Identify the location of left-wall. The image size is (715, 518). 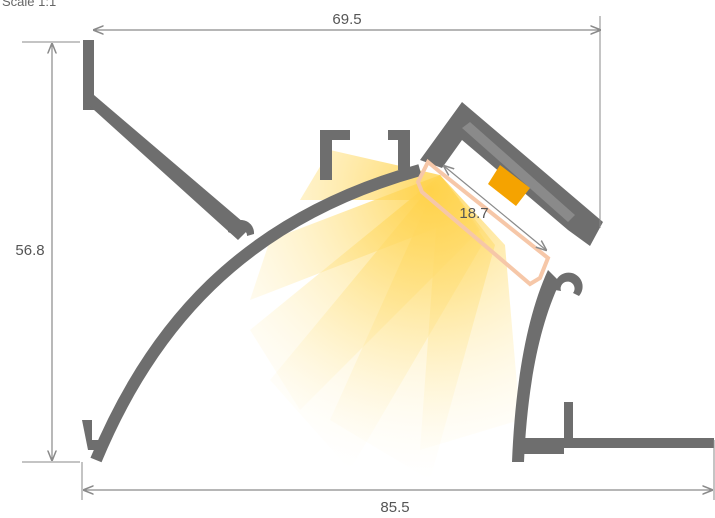
(88, 75).